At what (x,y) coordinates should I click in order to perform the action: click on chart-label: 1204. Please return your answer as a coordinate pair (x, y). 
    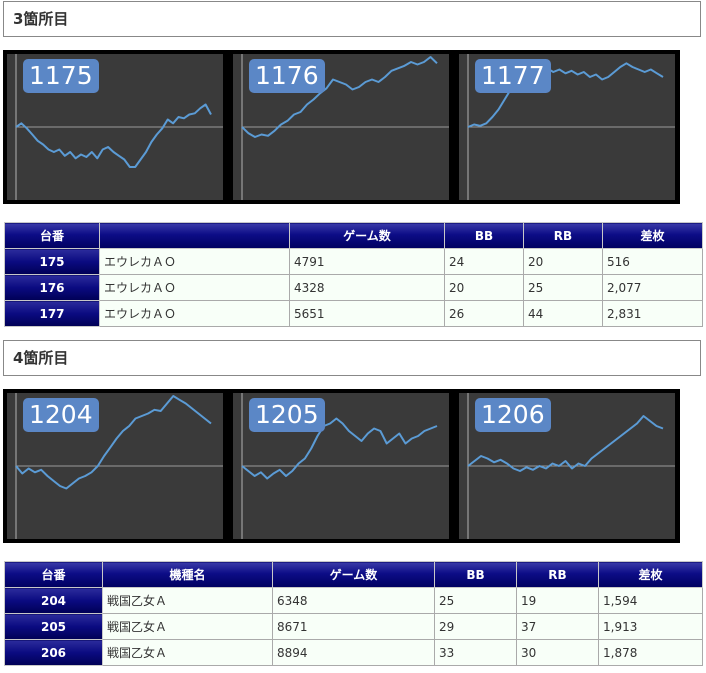
    Looking at the image, I should click on (61, 415).